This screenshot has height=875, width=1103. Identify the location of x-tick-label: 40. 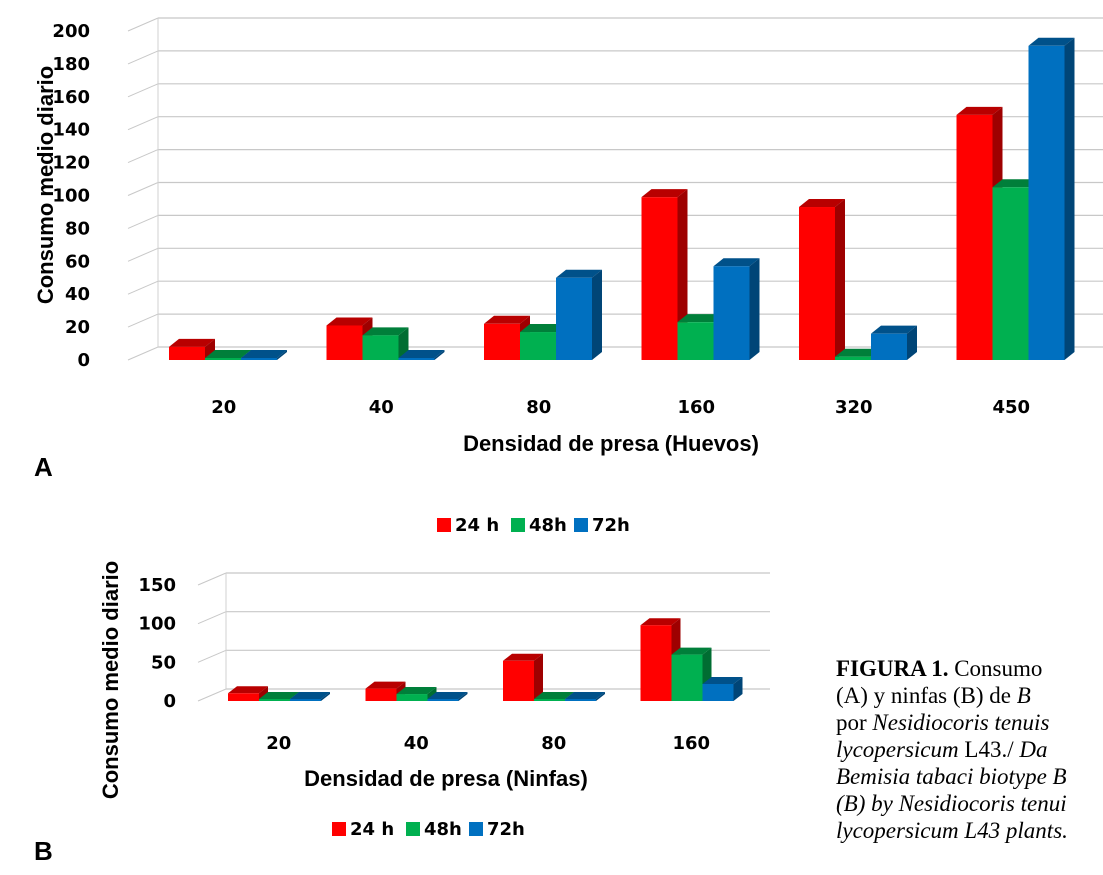
(416, 743).